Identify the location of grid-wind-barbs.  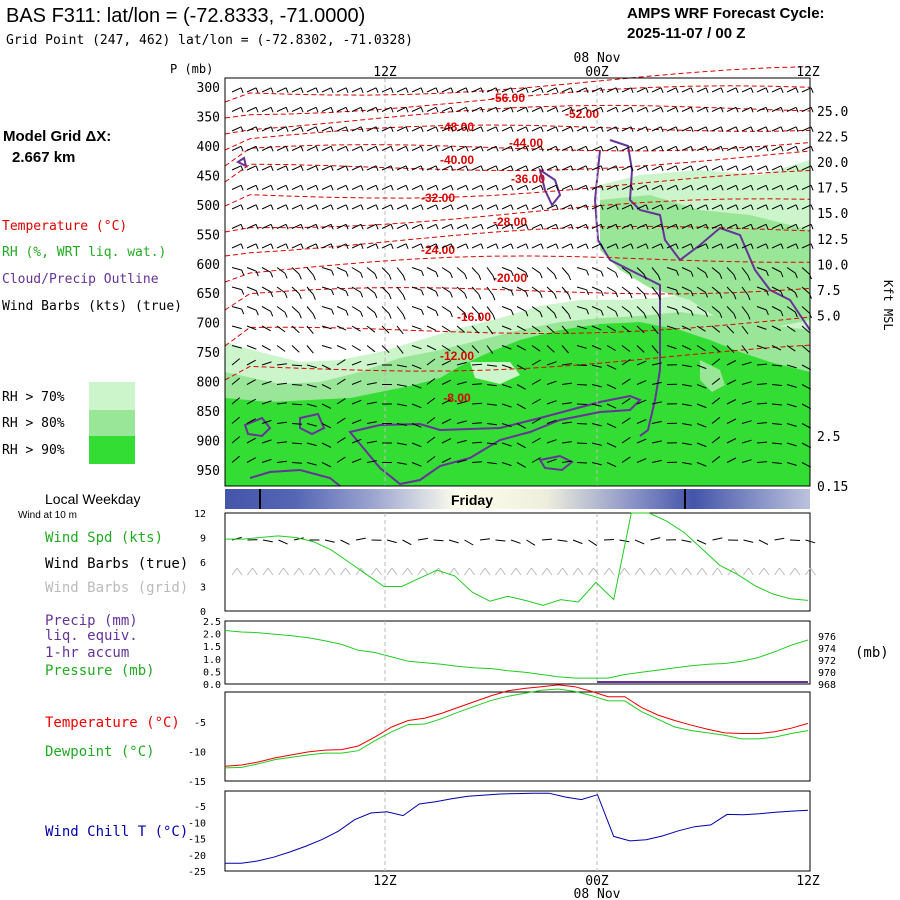
(523, 571).